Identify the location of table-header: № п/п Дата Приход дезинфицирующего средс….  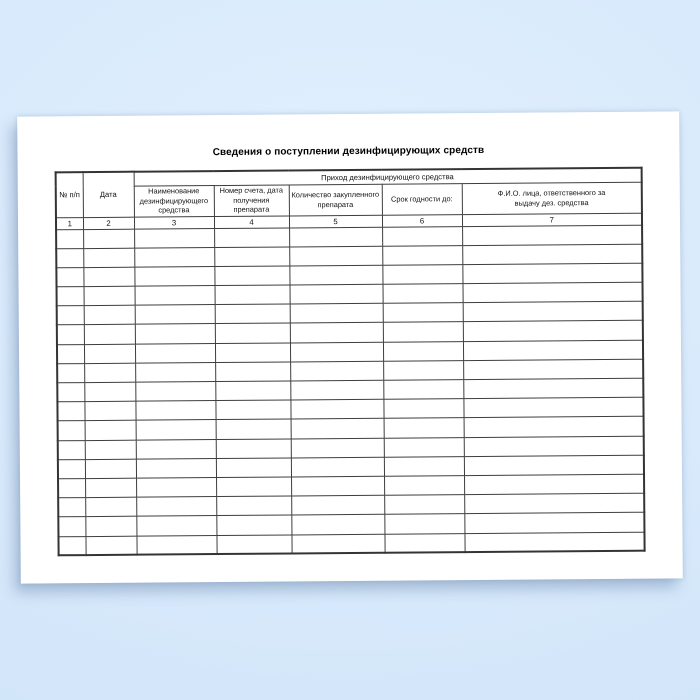
(349, 198).